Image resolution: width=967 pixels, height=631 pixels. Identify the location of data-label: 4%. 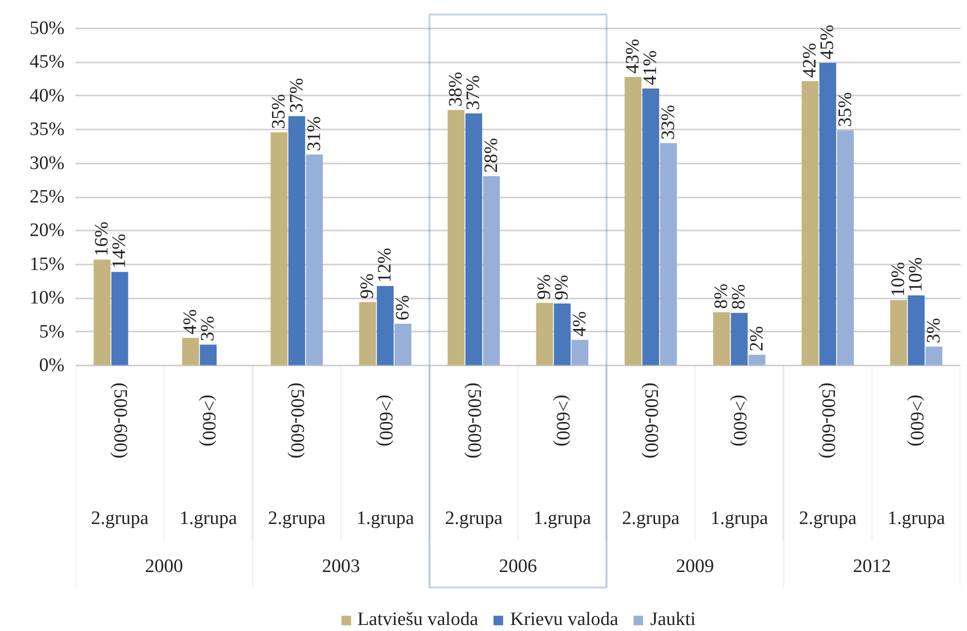
(579, 324).